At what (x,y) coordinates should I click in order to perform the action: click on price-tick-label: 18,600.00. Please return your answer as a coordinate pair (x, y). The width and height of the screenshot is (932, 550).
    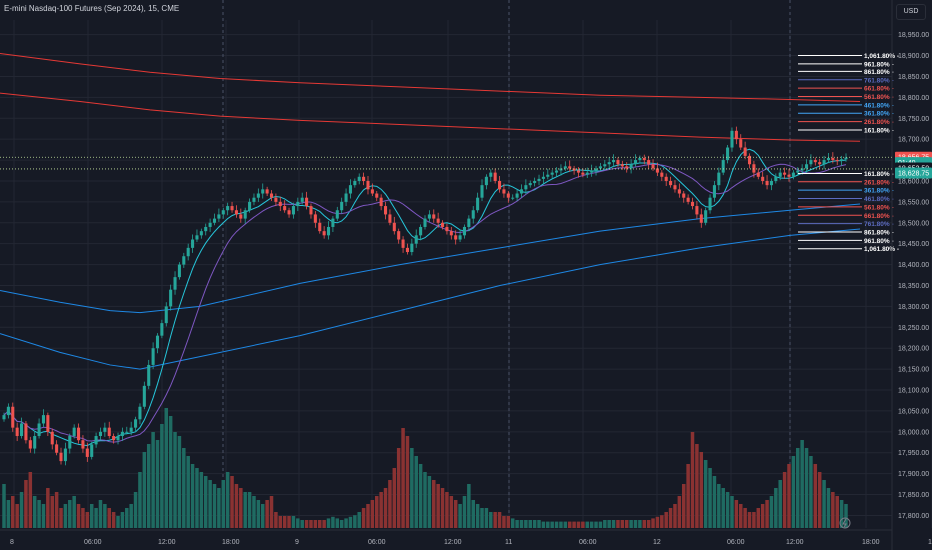
    Looking at the image, I should click on (913, 181).